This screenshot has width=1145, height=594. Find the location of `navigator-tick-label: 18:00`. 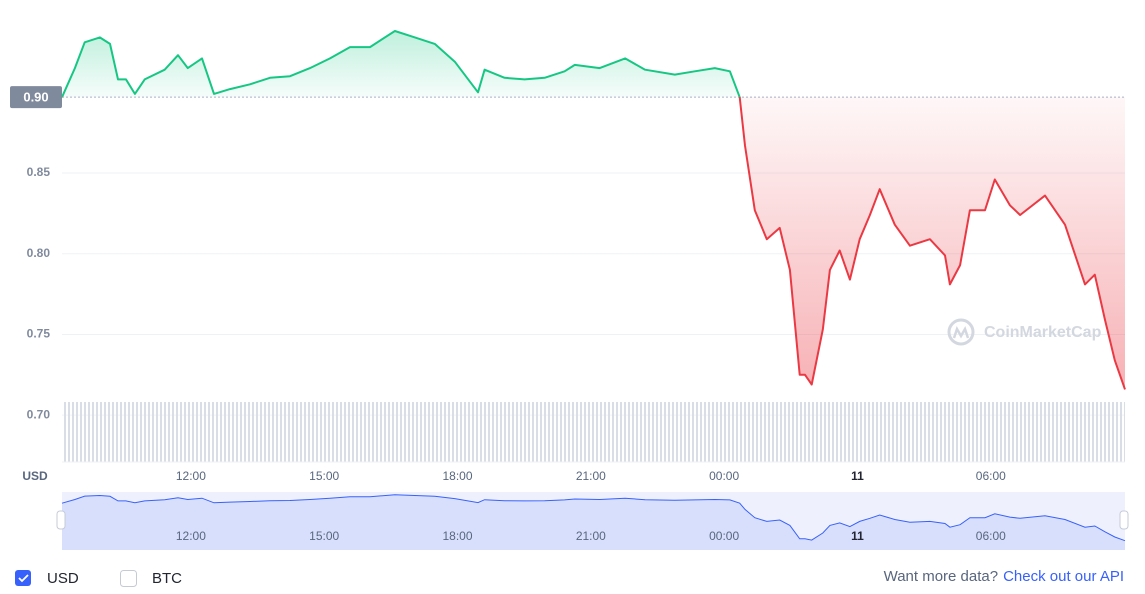

navigator-tick-label: 18:00 is located at coordinates (457, 536).